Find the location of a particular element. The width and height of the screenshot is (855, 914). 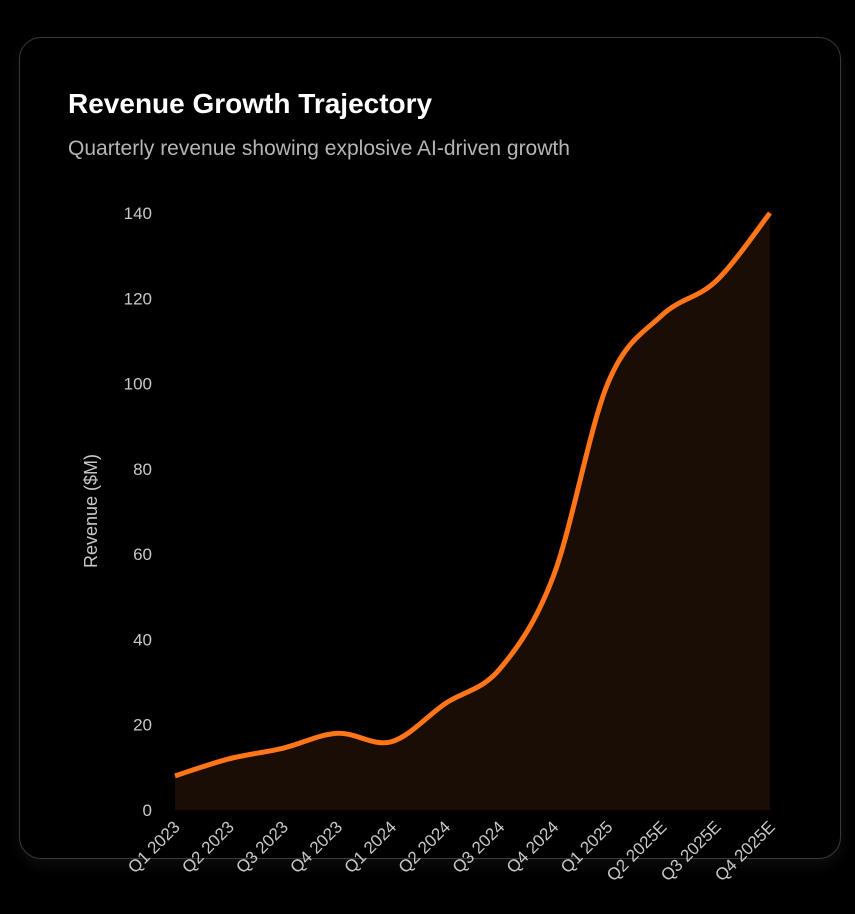

x-tick-label: Q4 2023 is located at coordinates (317, 847).